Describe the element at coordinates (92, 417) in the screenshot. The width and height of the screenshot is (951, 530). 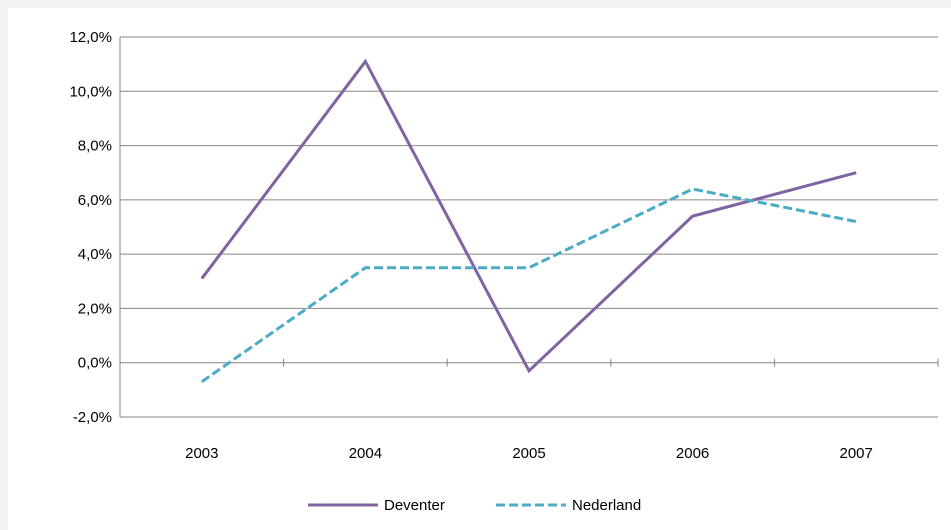
I see `y-tick-label: -2,0%` at that location.